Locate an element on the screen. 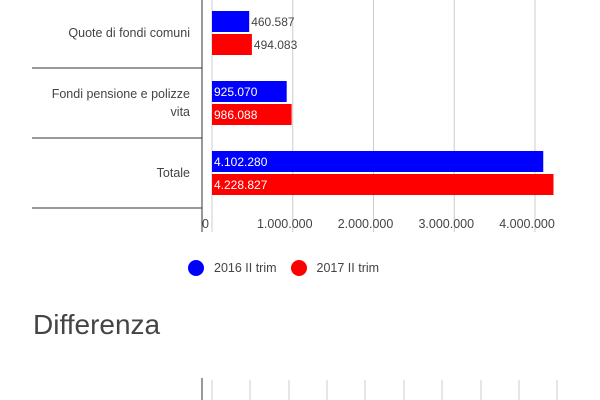 The height and width of the screenshot is (400, 600). x-tick-label: 4.000.000 is located at coordinates (527, 224).